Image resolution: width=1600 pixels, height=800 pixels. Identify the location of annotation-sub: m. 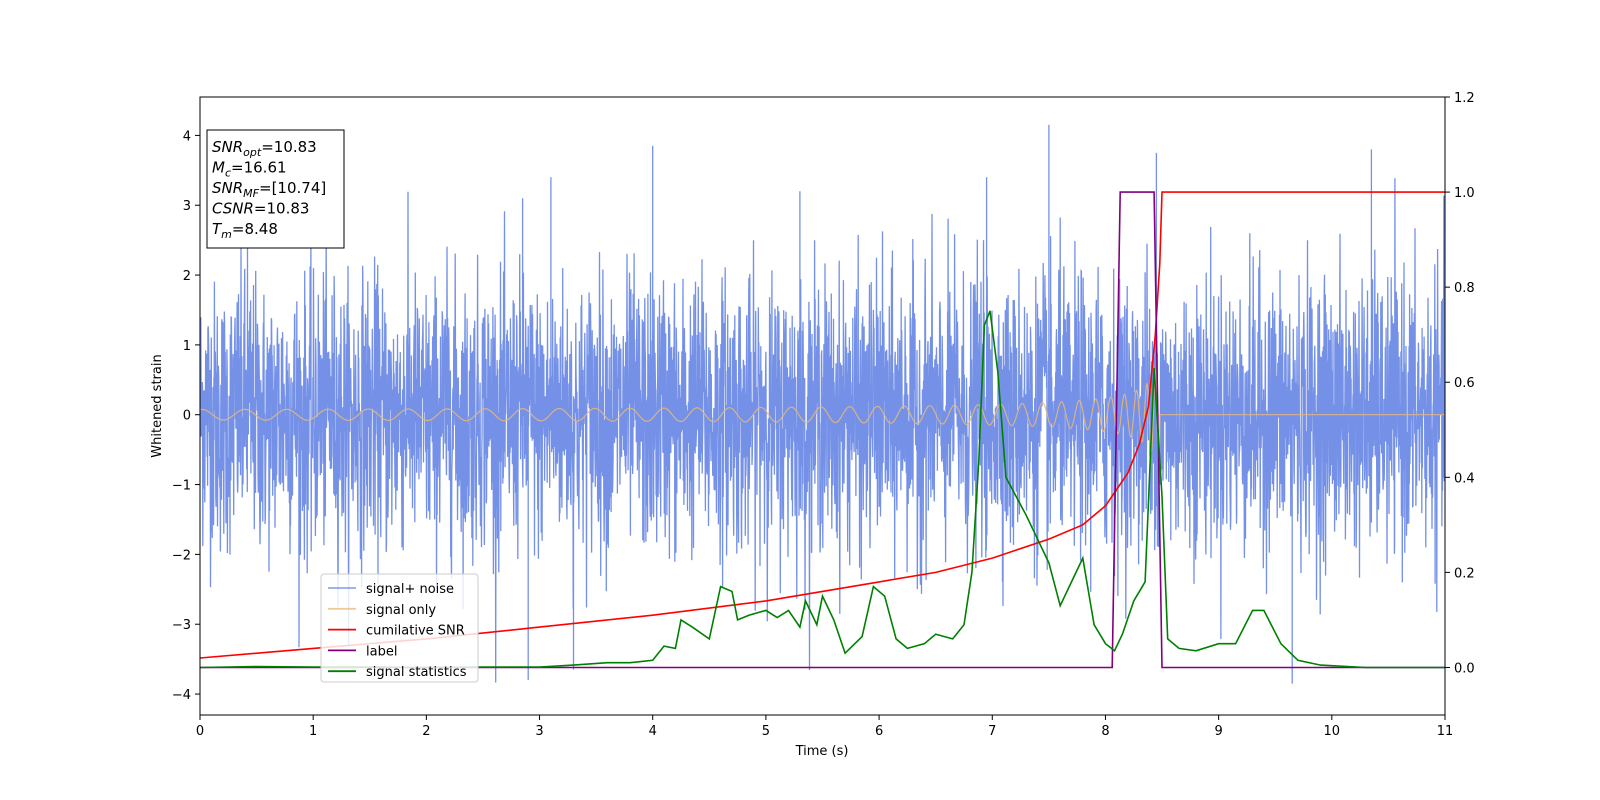
(226, 234).